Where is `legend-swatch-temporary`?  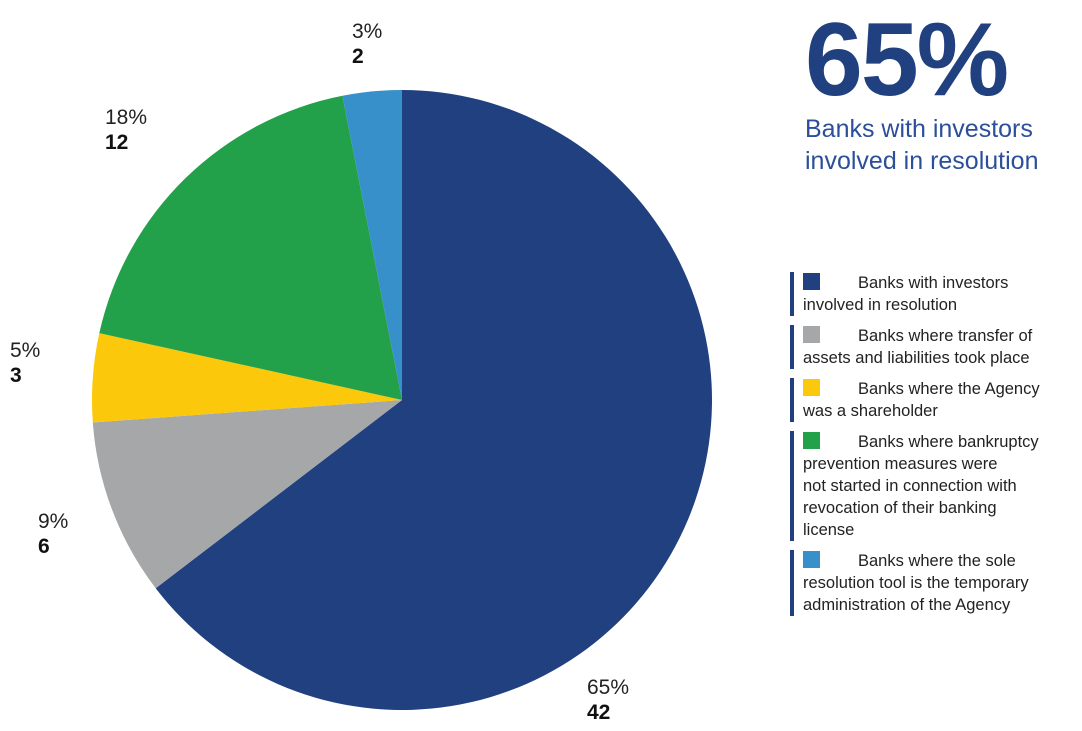
legend-swatch-temporary is located at coordinates (811, 559).